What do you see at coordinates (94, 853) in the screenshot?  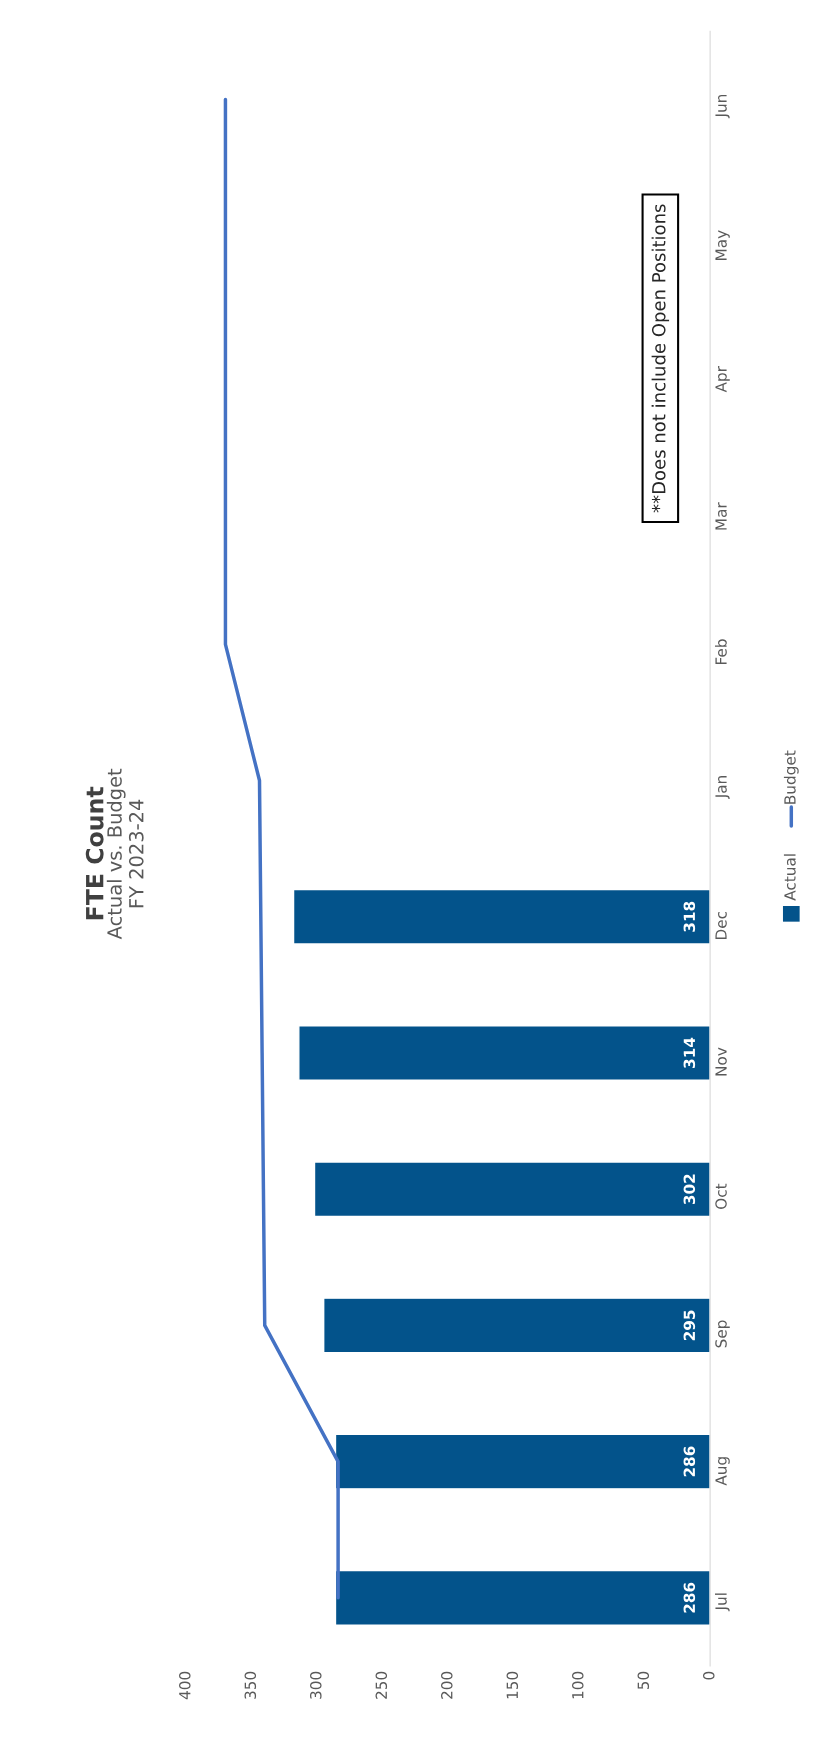 I see `text: FTE Count` at bounding box center [94, 853].